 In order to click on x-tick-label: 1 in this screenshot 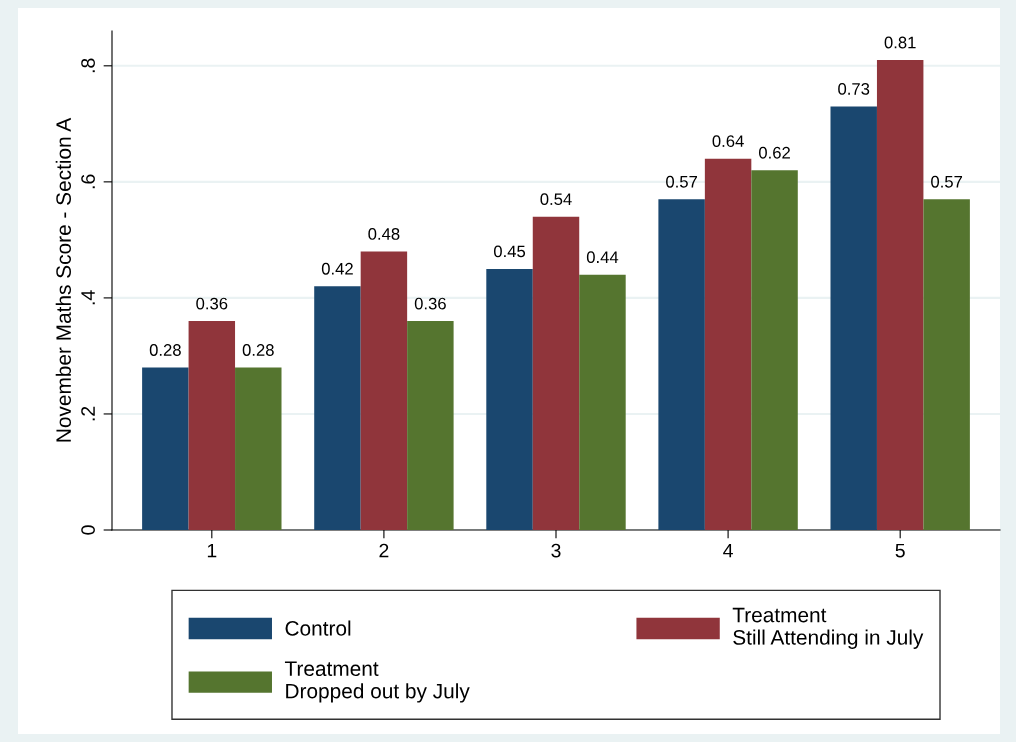, I will do `click(212, 550)`.